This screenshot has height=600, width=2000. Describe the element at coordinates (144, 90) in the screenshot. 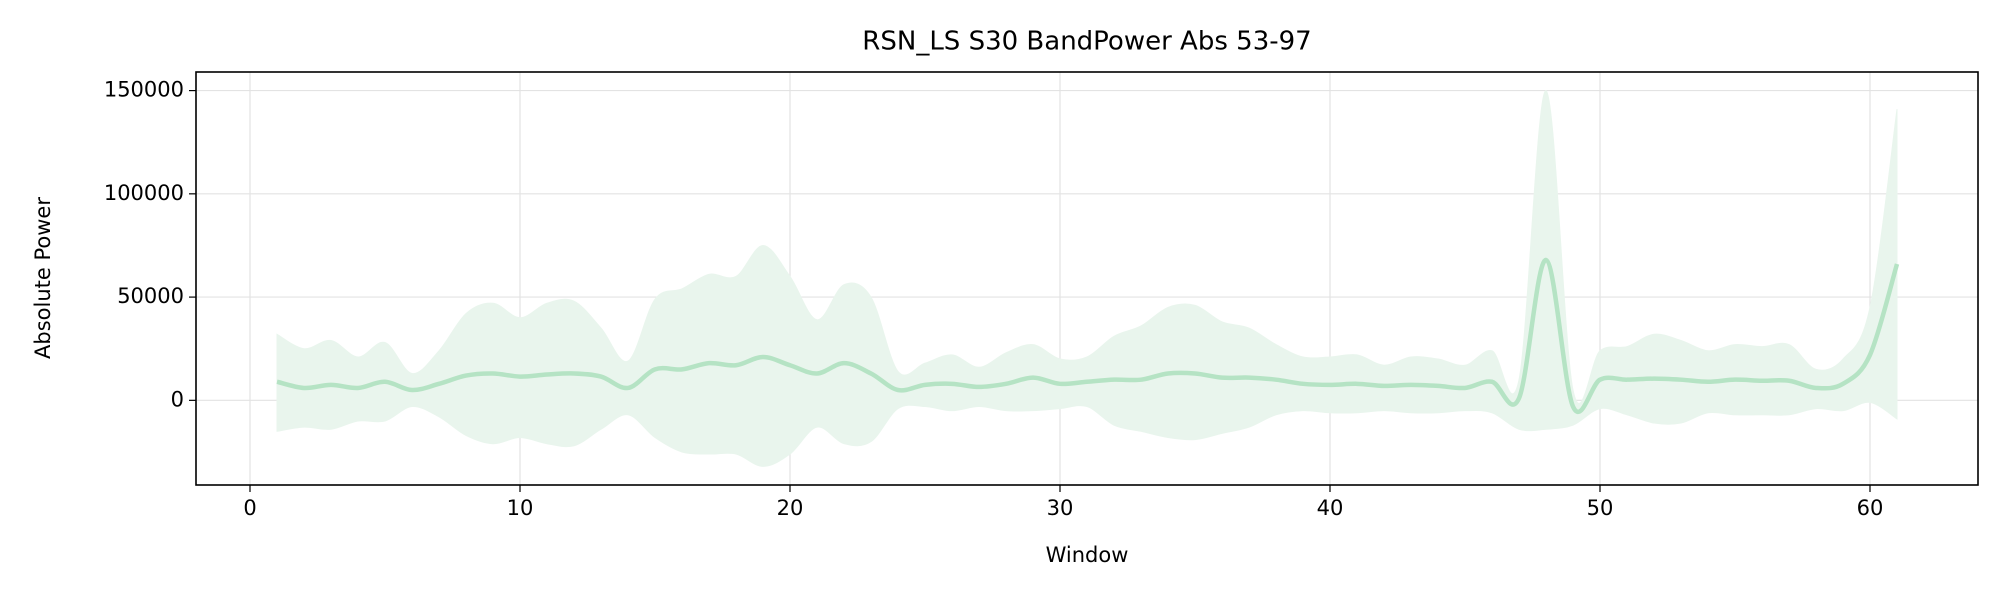

I see `y-tick-label: 150000` at that location.